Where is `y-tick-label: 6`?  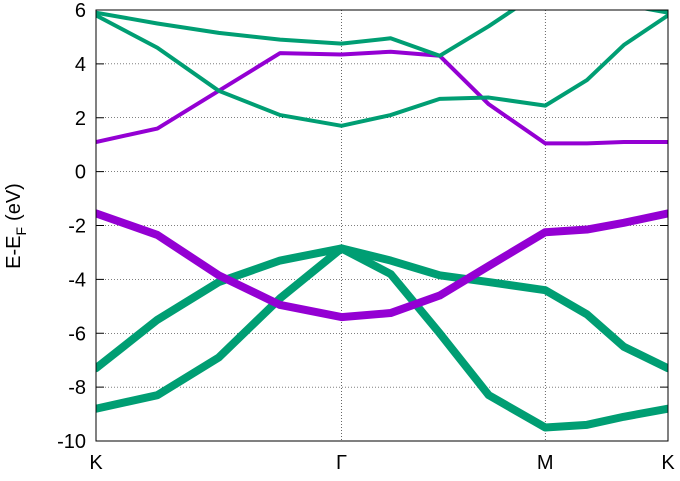
y-tick-label: 6 is located at coordinates (80, 11).